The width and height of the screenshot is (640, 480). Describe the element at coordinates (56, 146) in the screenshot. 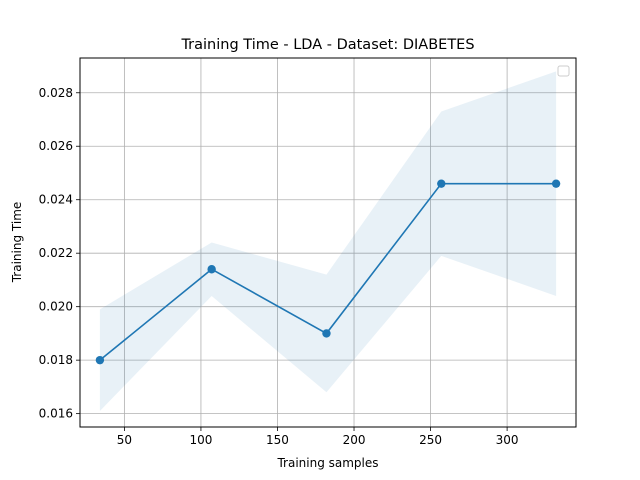

I see `y-tick-label: 0.026` at that location.